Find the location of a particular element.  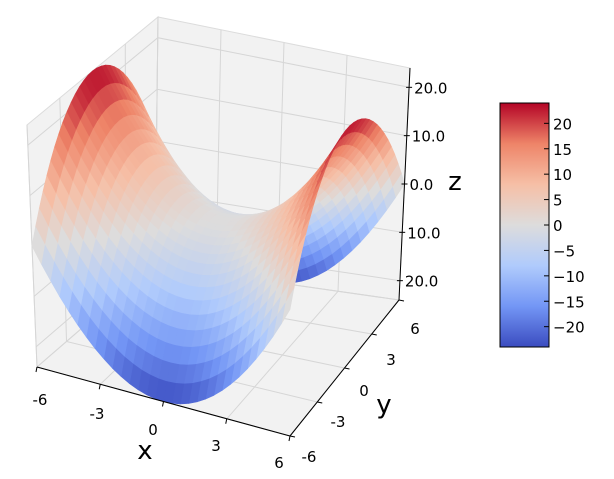

colorbar-tick-label: −10 is located at coordinates (569, 277).